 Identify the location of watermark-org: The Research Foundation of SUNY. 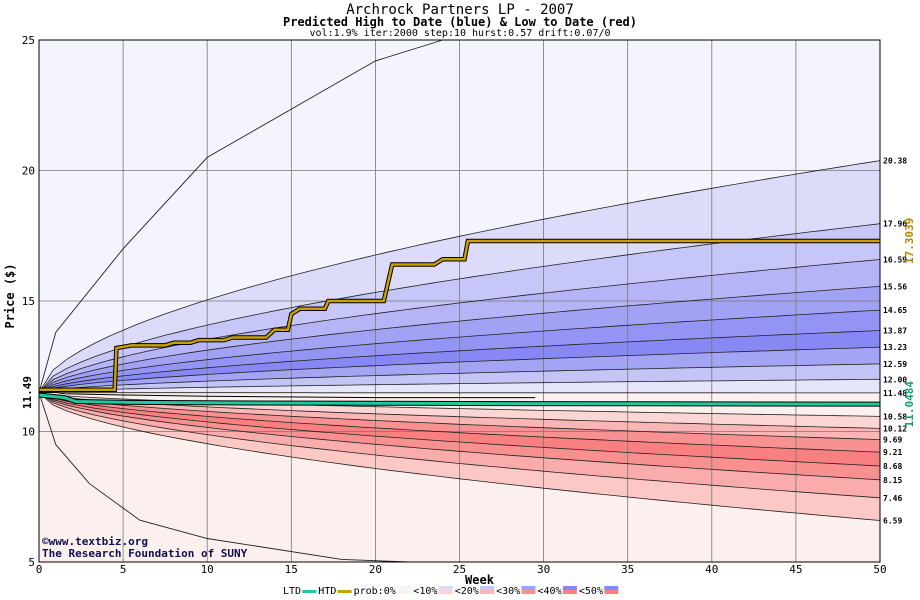
(145, 553).